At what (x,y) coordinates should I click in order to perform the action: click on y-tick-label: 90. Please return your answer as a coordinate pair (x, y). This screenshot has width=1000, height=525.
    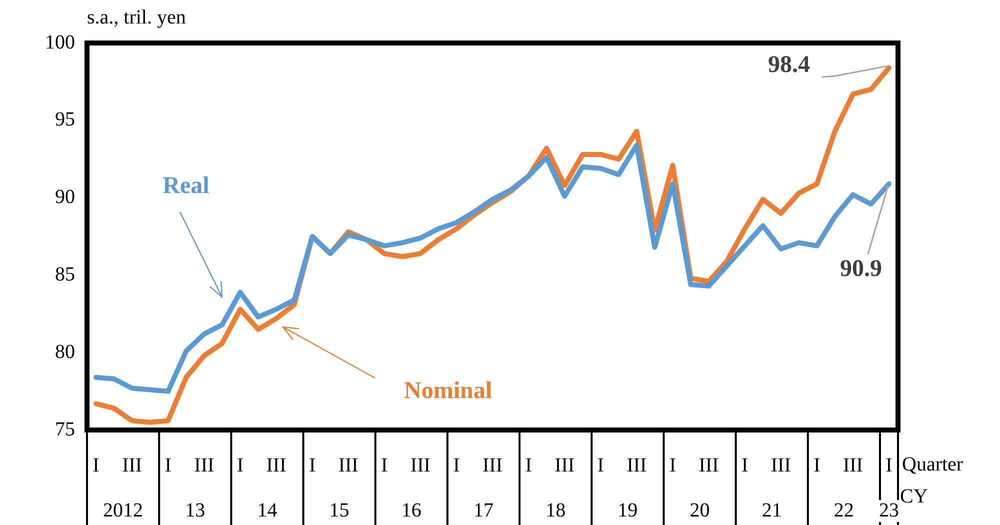
    Looking at the image, I should click on (65, 197).